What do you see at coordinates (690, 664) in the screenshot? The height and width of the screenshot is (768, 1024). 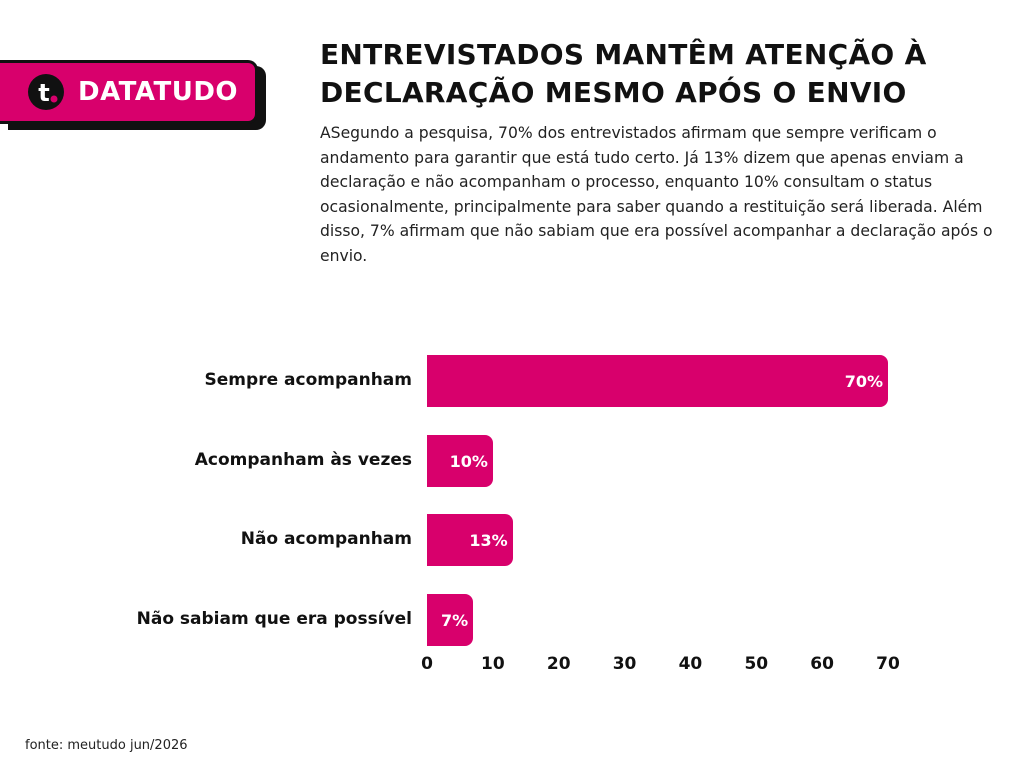 I see `x-tick-label: 40` at bounding box center [690, 664].